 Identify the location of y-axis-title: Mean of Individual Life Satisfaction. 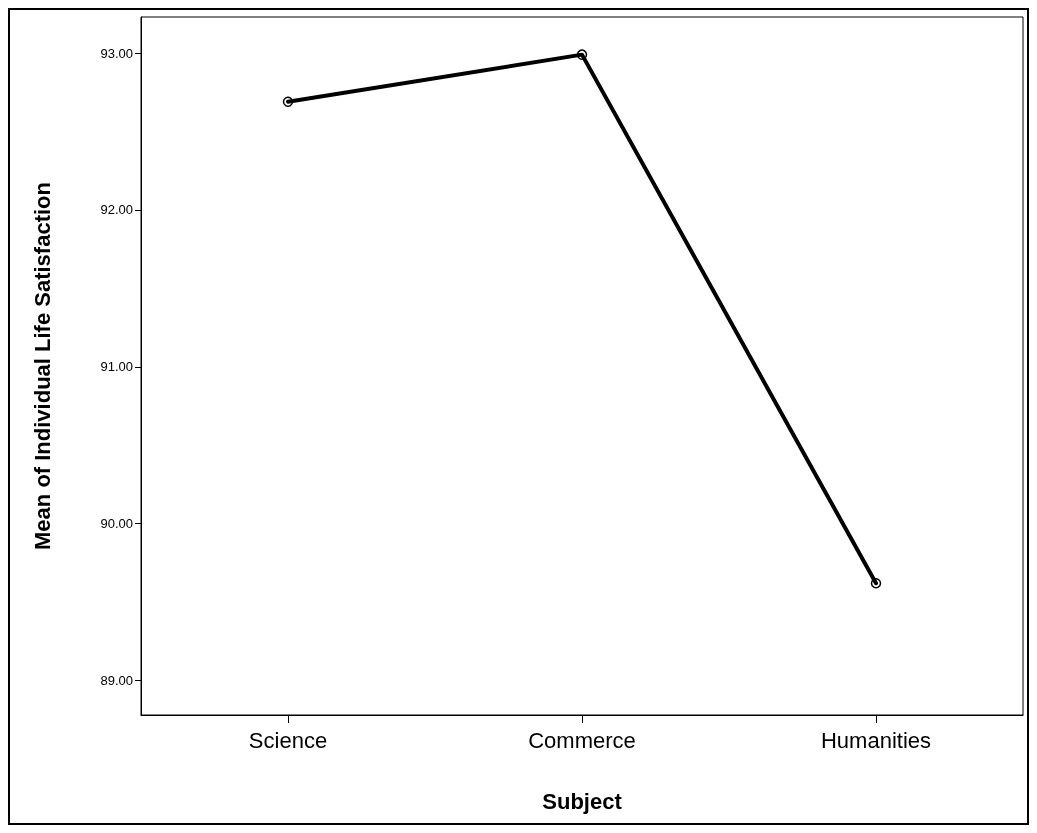
(42, 366).